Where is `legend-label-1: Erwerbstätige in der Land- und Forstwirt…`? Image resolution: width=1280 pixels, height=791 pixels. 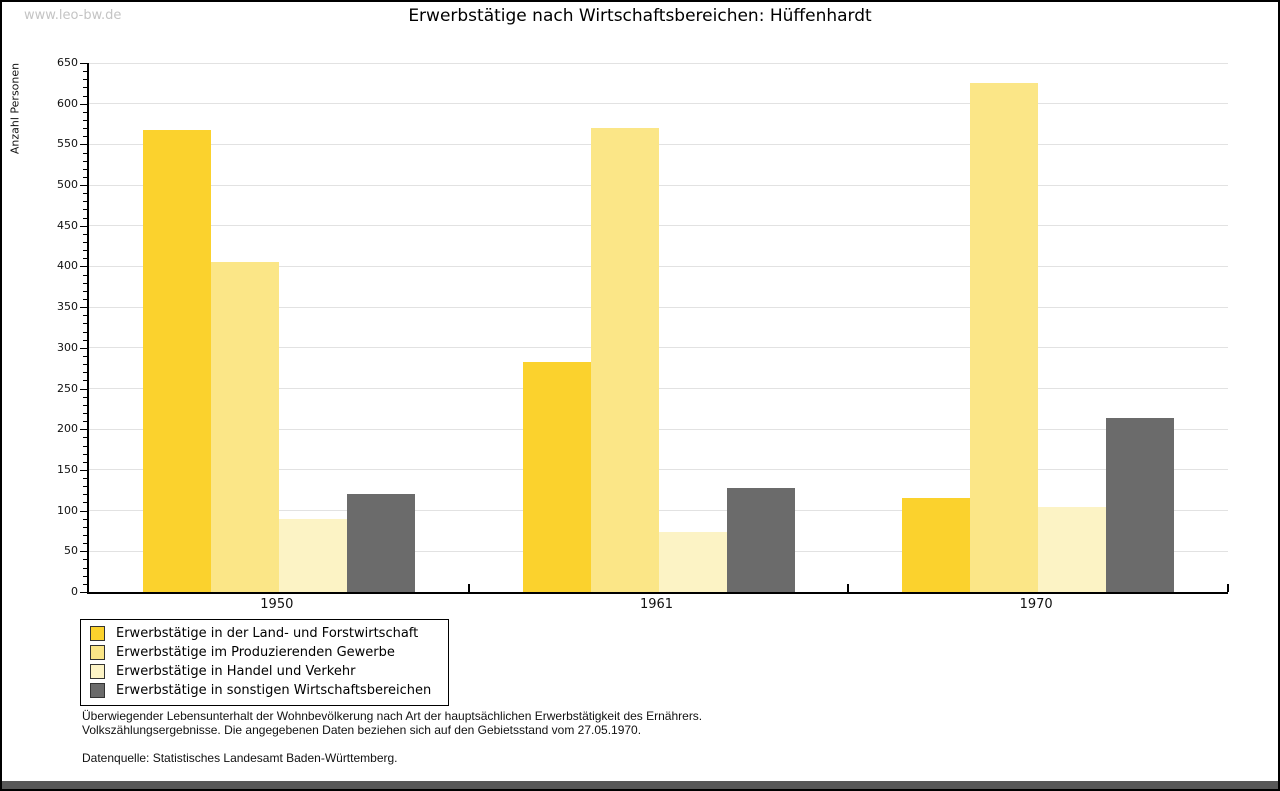
legend-label-1: Erwerbstätige in der Land- und Forstwirt… is located at coordinates (267, 633).